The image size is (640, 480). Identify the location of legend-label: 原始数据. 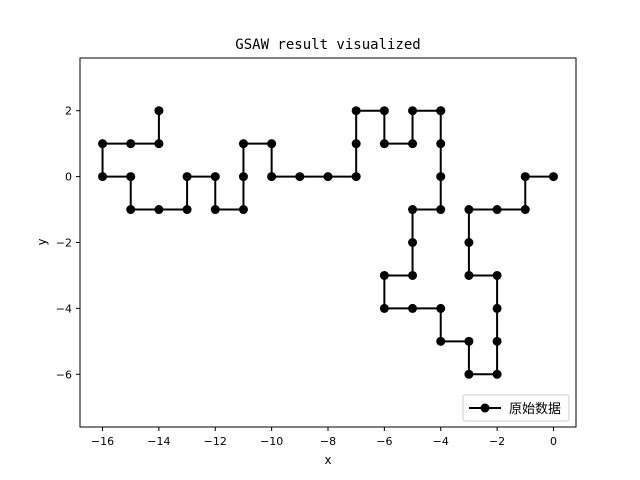
(535, 409).